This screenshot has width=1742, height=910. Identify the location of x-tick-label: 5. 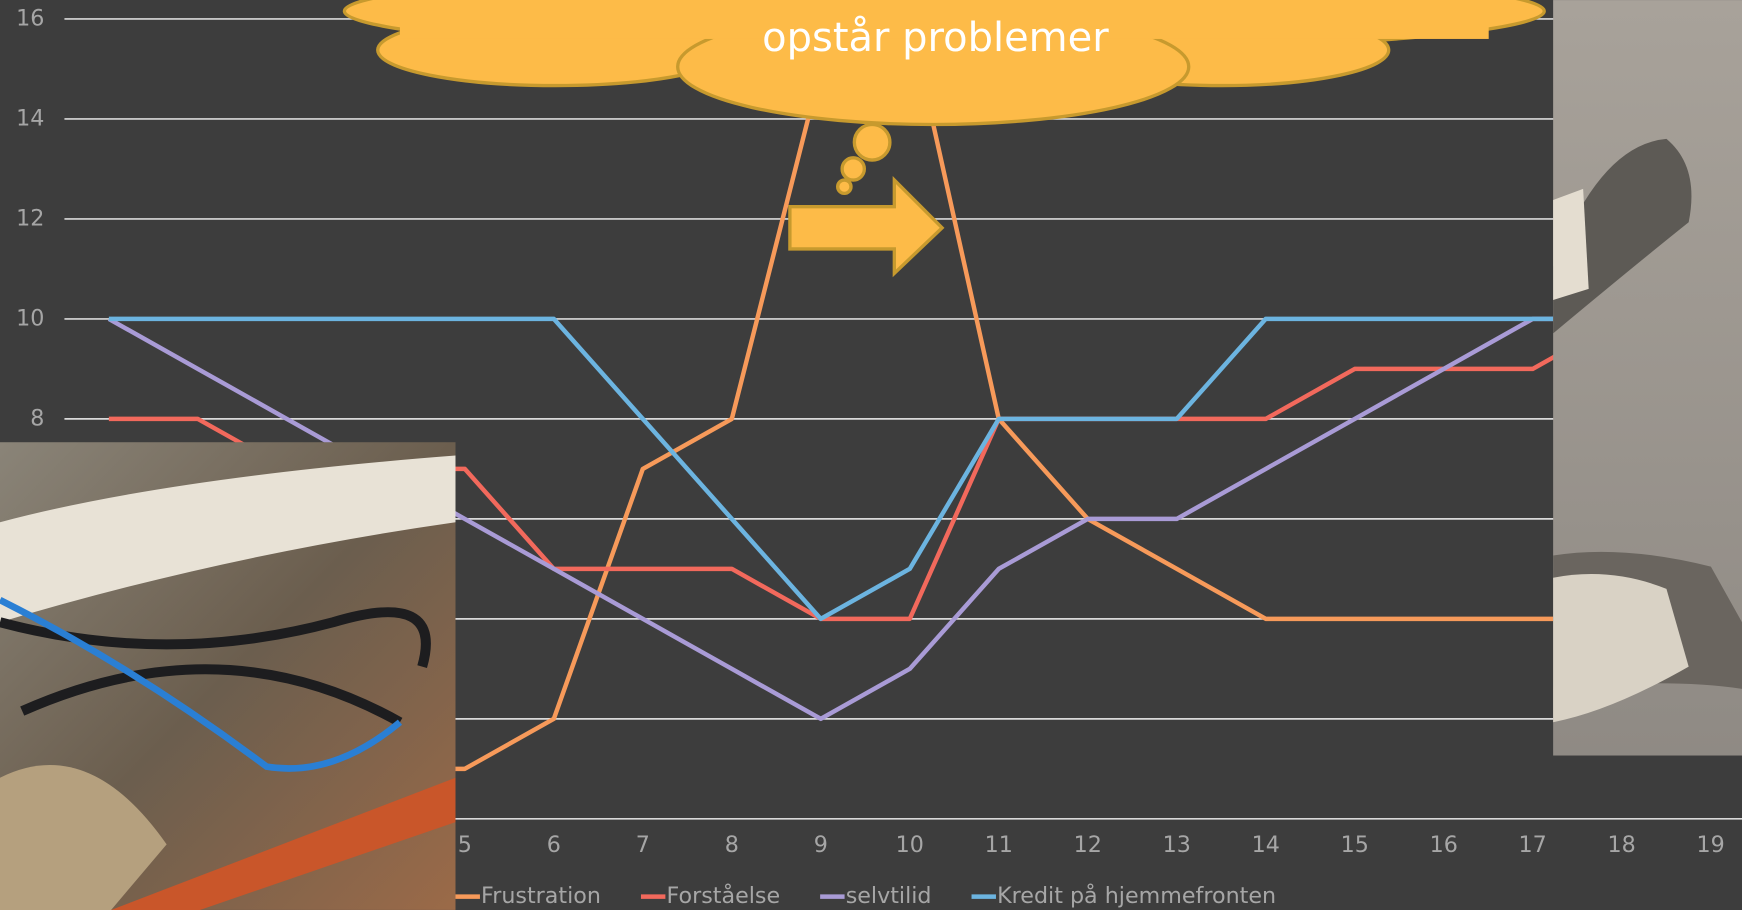
(465, 845).